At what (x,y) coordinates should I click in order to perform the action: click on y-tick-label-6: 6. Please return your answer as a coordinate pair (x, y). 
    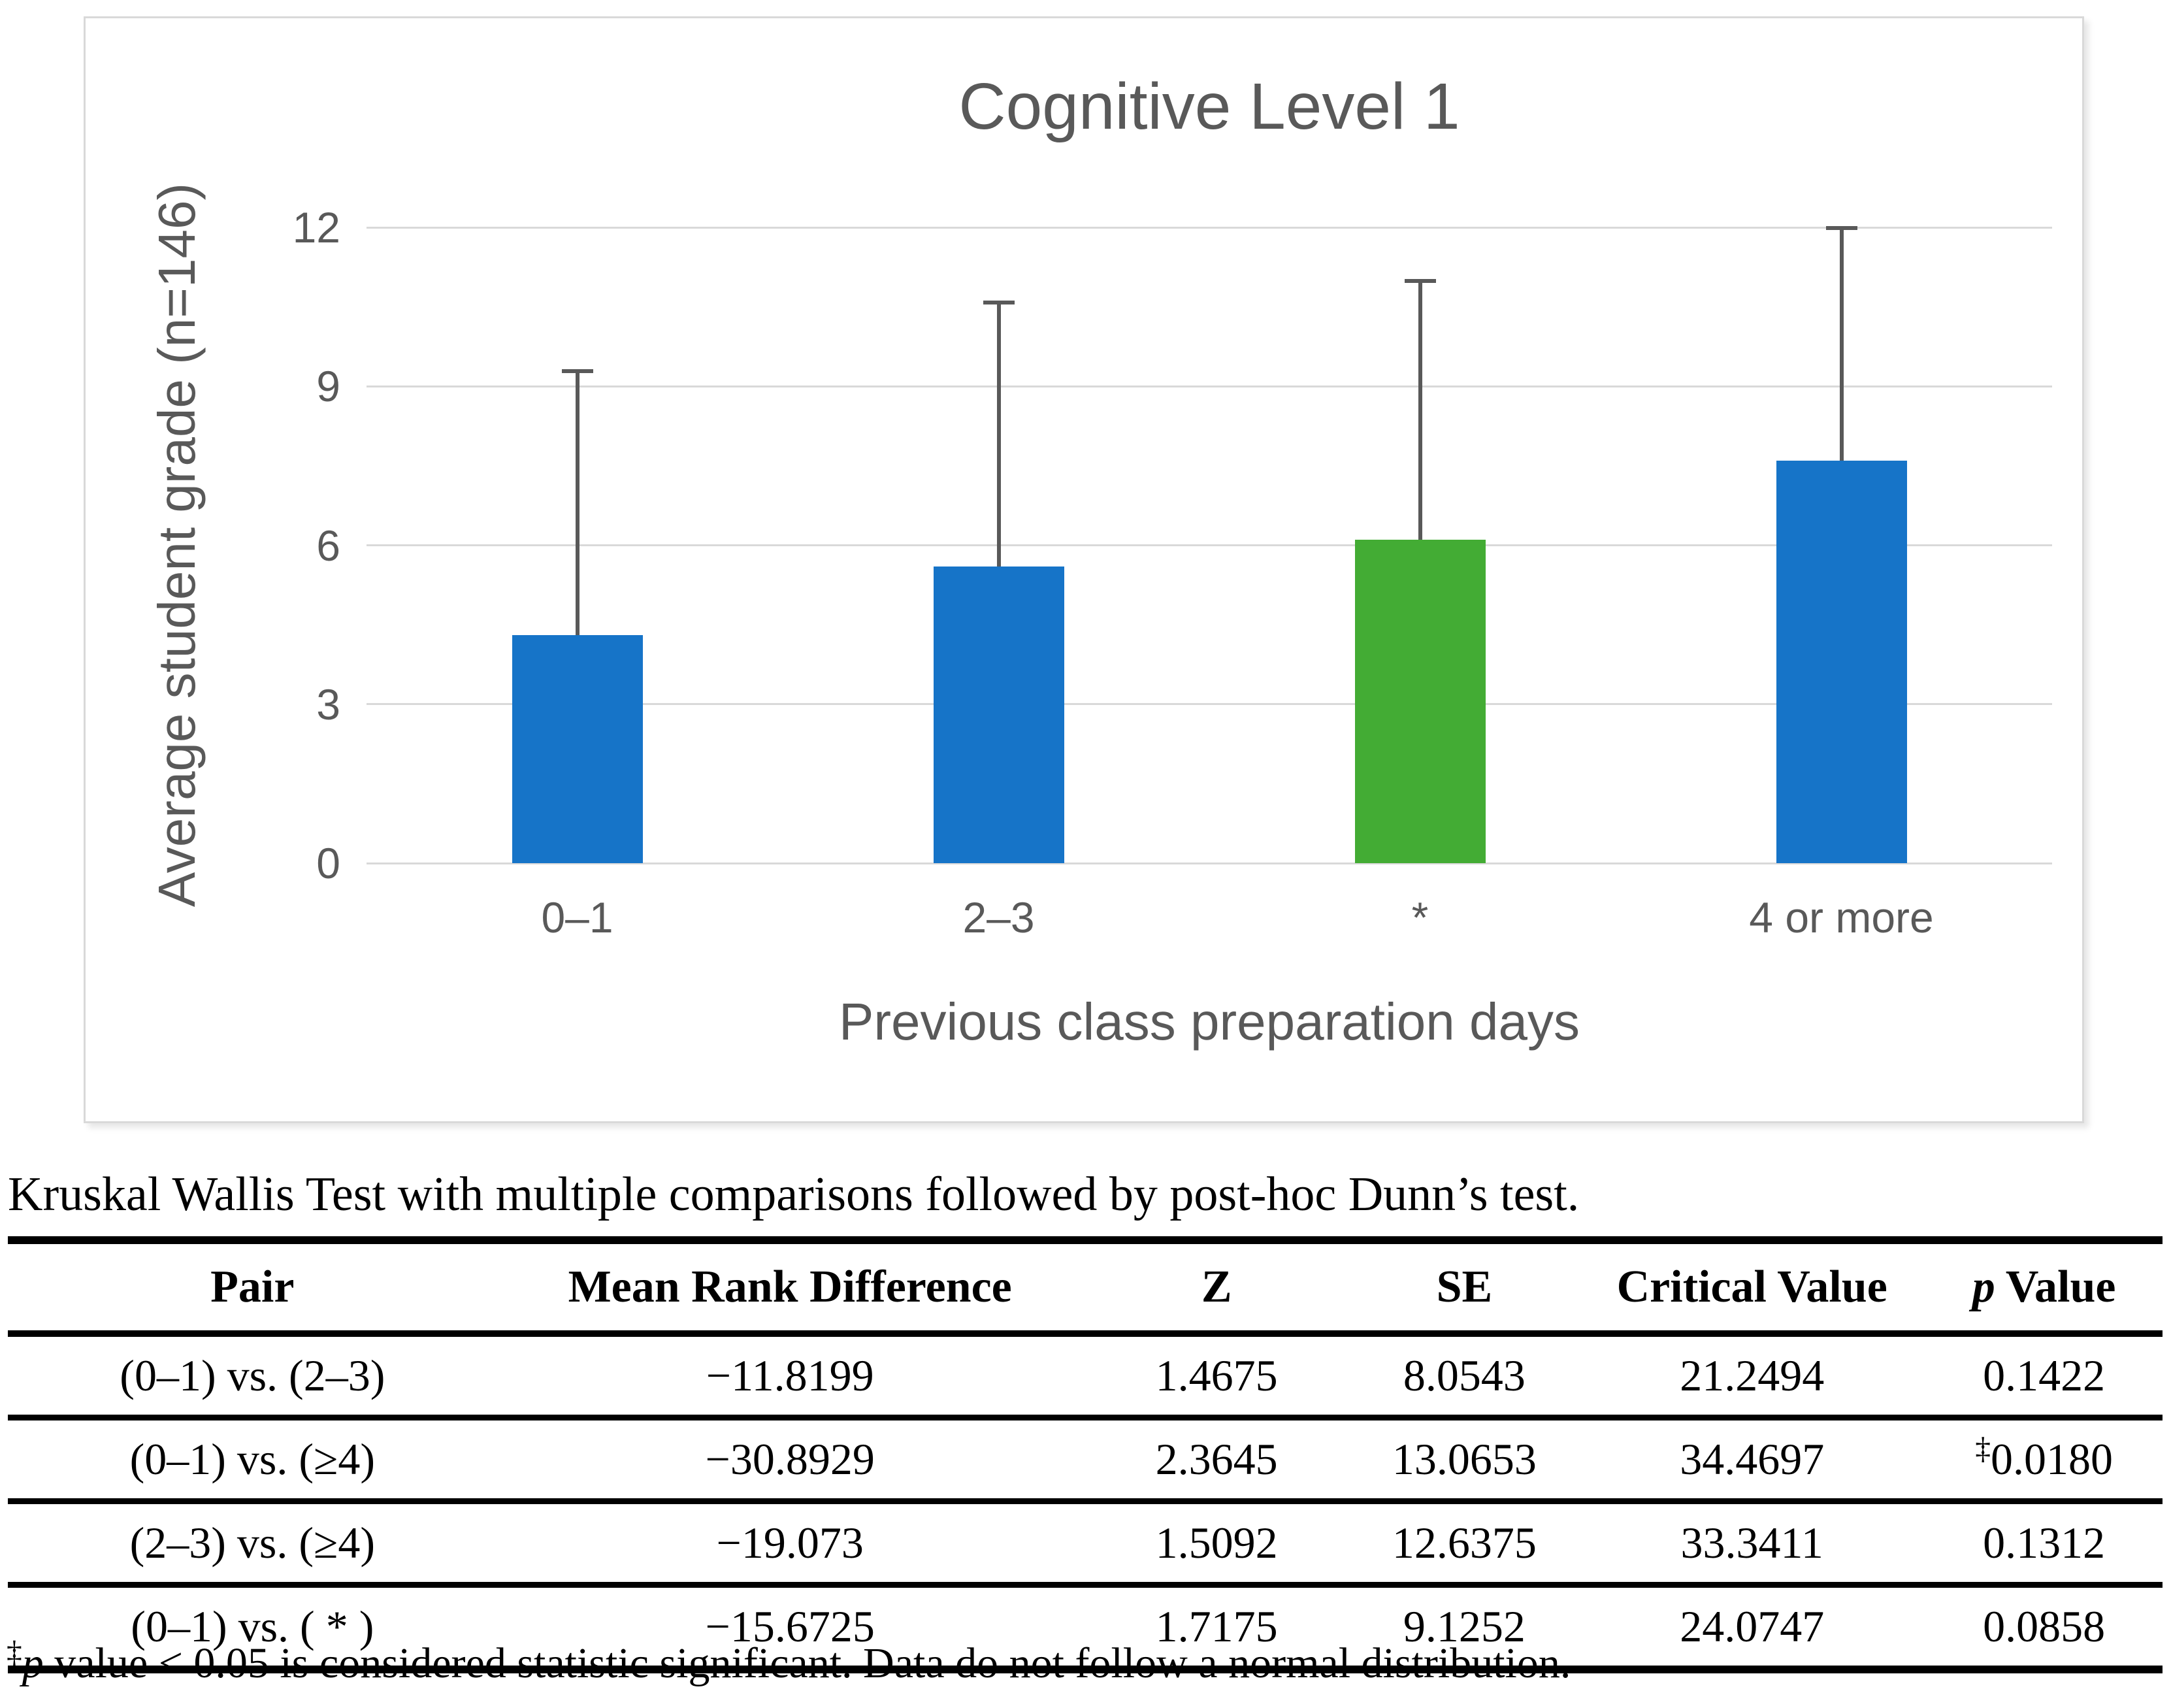
    Looking at the image, I should click on (328, 545).